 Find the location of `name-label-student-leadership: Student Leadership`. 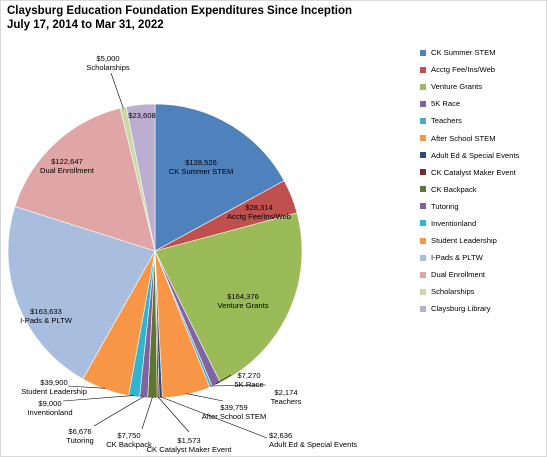

name-label-student-leadership: Student Leadership is located at coordinates (54, 391).